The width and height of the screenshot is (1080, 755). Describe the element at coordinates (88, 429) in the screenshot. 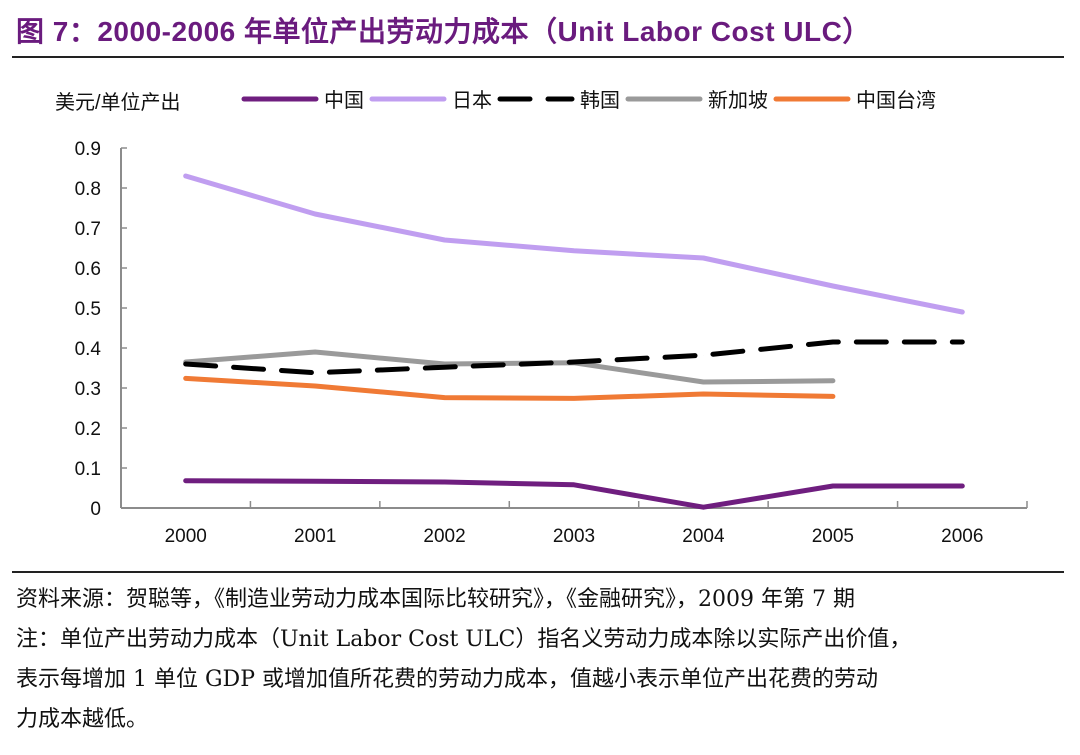

I see `y-tick-label: 0.2` at that location.